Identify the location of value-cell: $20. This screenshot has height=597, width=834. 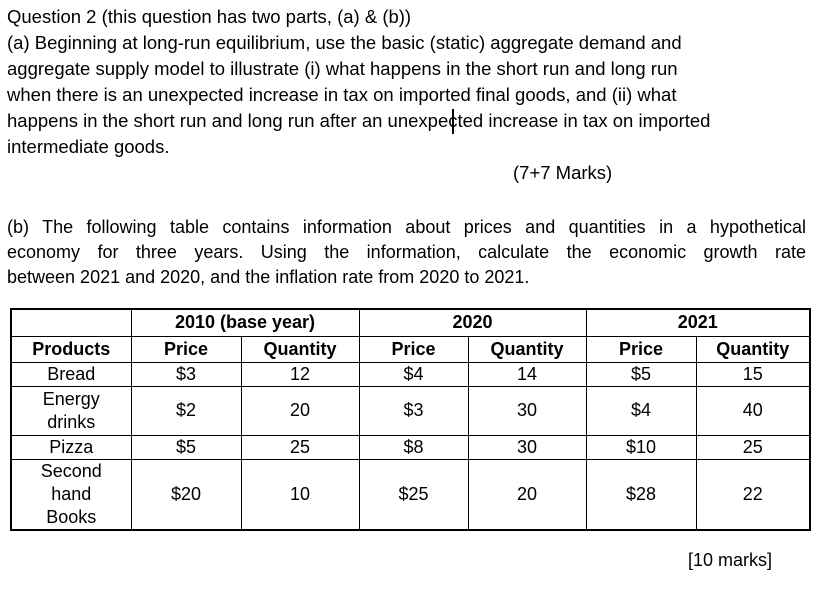
(186, 494).